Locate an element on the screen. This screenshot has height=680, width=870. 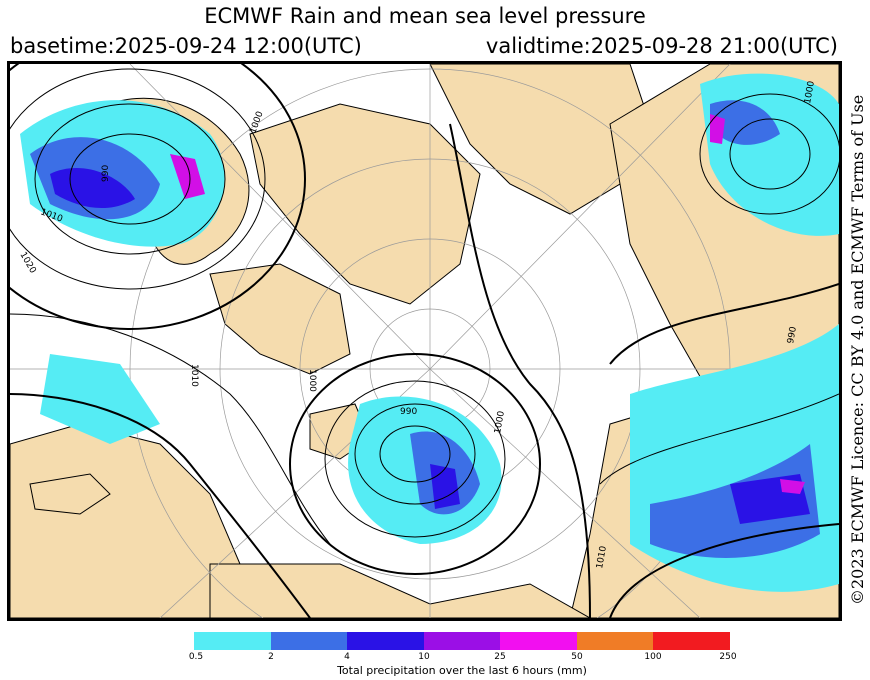
isobar-label-9: 1010 is located at coordinates (602, 557).